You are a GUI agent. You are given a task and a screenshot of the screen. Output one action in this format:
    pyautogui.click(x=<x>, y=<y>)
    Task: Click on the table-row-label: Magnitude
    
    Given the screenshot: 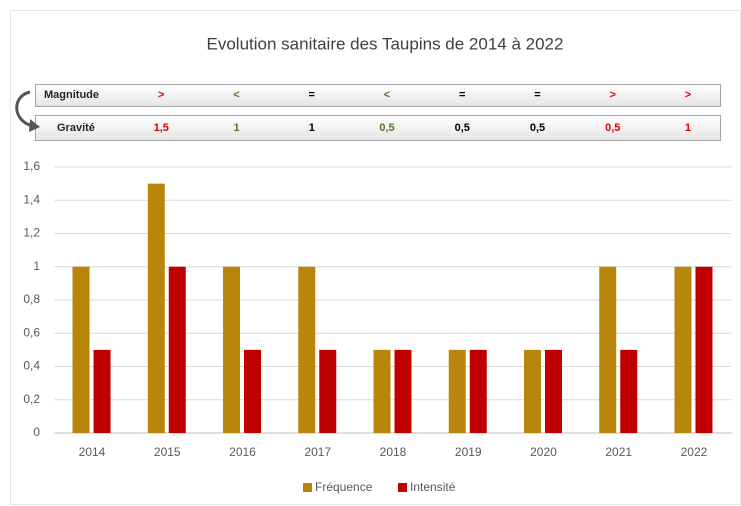 What is the action you would take?
    pyautogui.click(x=71, y=95)
    